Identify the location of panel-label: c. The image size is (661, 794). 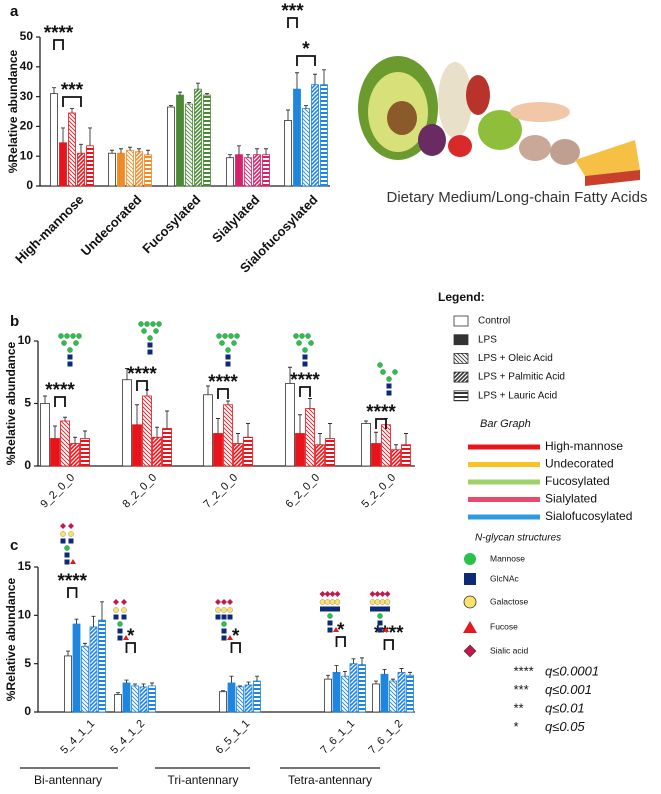
(14, 545).